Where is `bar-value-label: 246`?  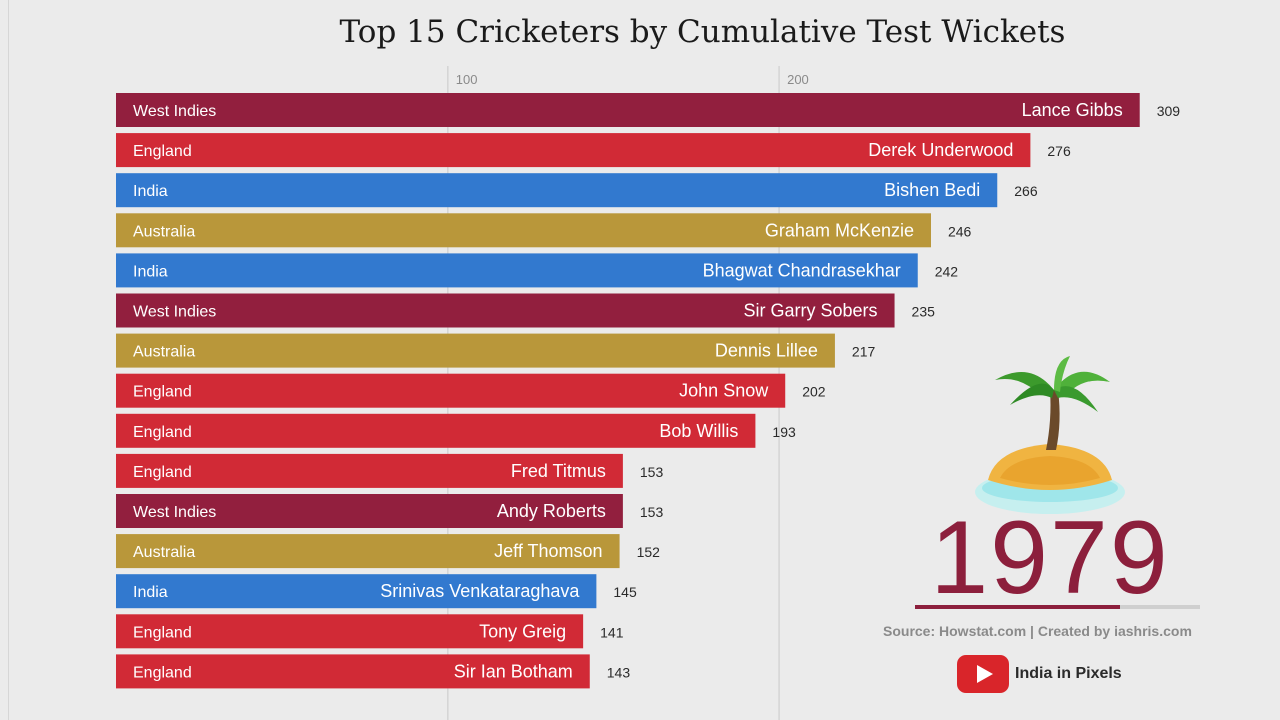
bar-value-label: 246 is located at coordinates (960, 231).